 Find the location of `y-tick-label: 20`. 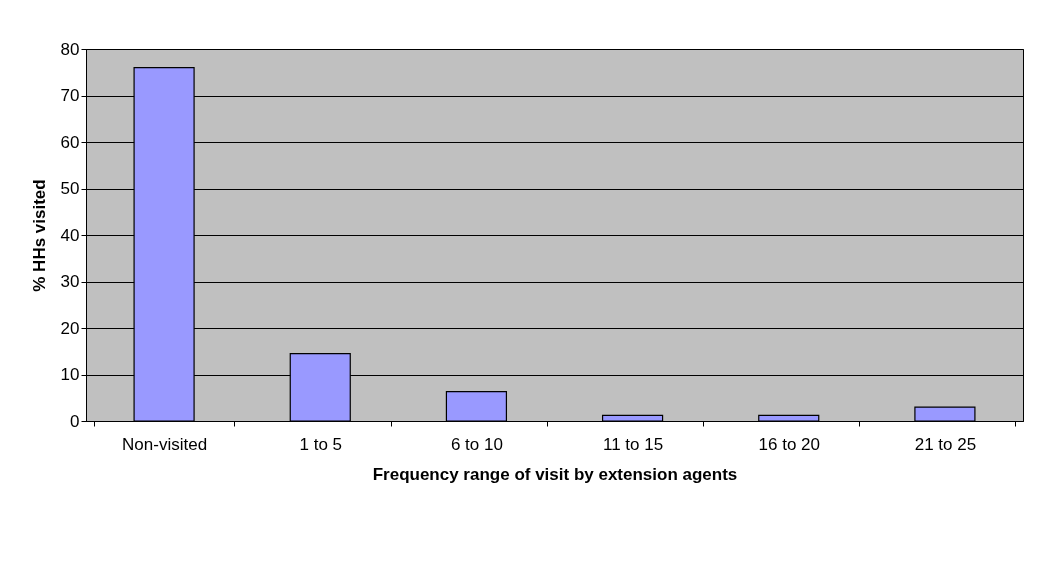

y-tick-label: 20 is located at coordinates (70, 328).